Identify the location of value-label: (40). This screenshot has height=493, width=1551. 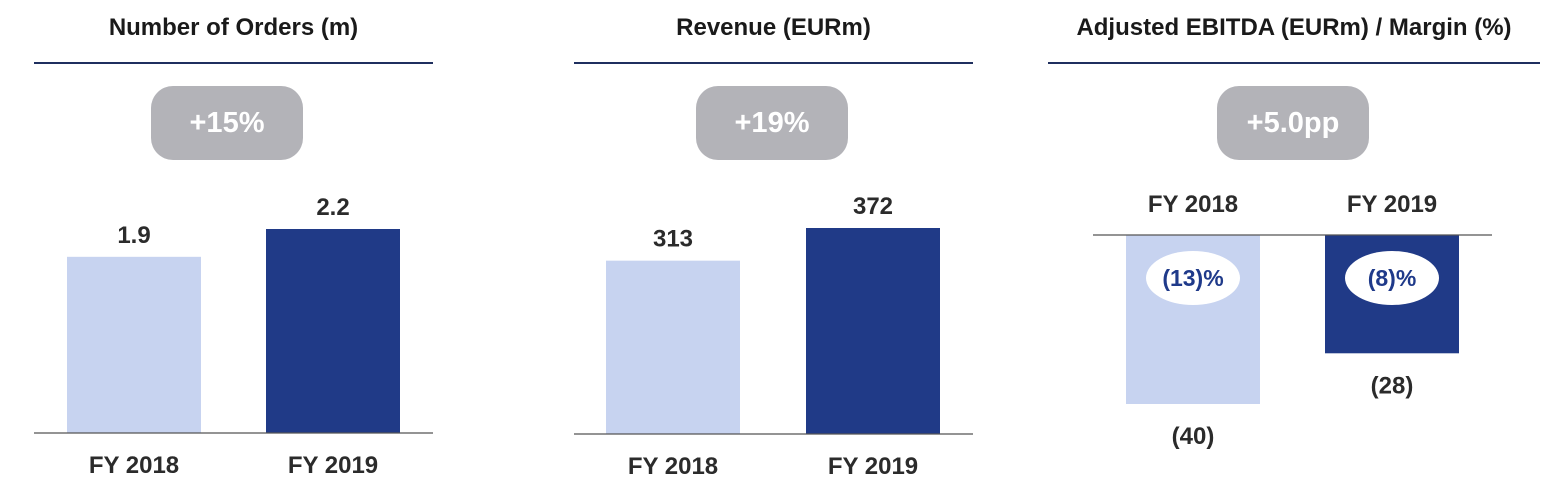
(1193, 436).